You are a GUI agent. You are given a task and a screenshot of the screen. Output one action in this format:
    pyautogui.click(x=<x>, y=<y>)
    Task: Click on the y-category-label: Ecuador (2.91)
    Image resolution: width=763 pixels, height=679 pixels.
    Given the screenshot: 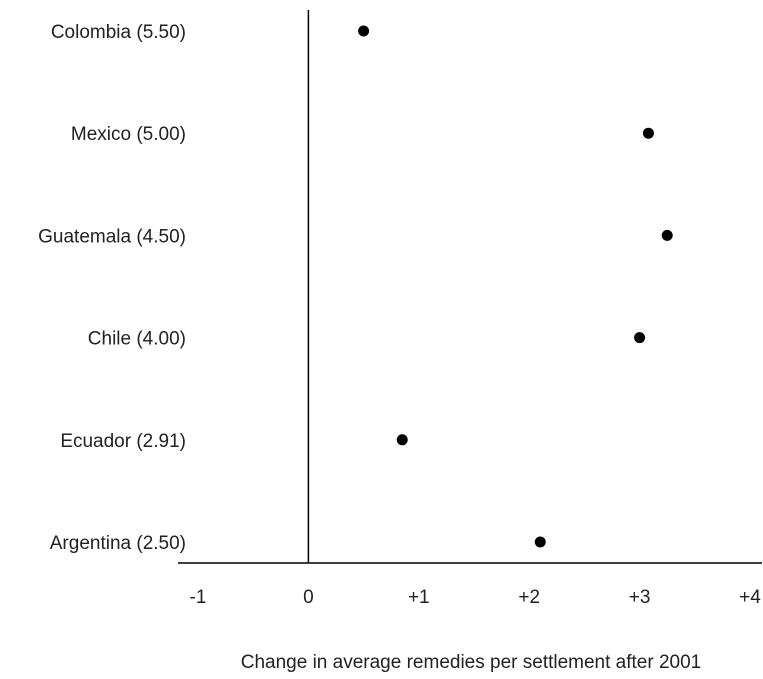 What is the action you would take?
    pyautogui.click(x=123, y=441)
    